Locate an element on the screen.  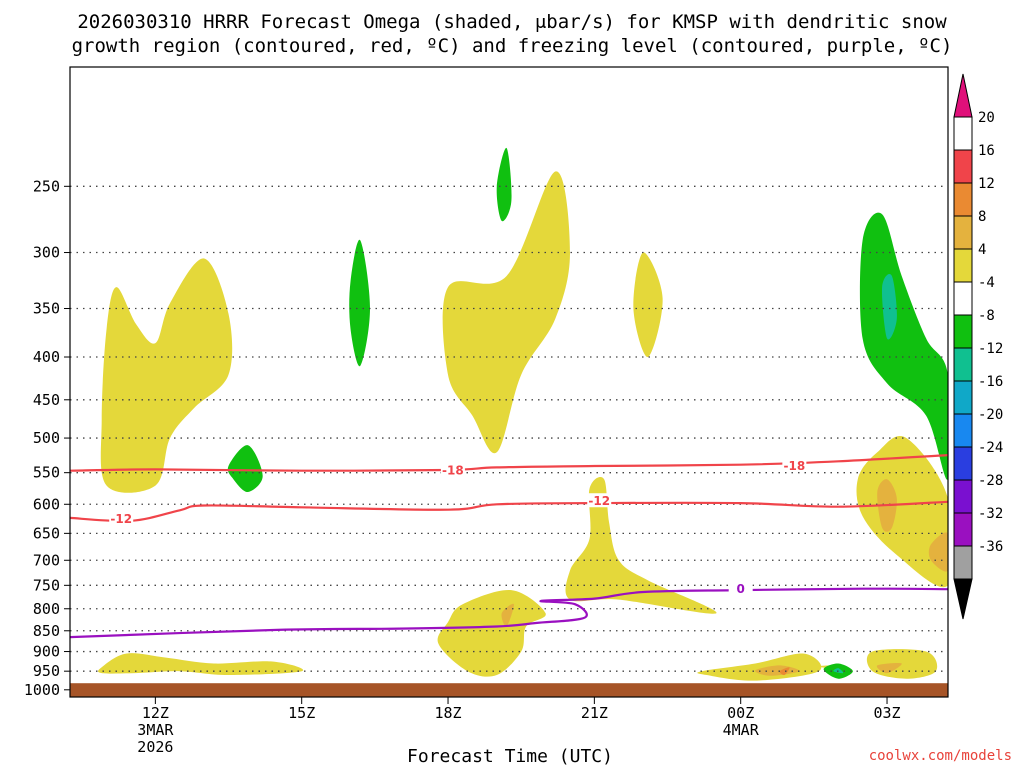
omega-colorbar: 20 16 12 8 4 -4 -8 -12 -16 -20 -24 -28 -32 -36 is located at coordinates (978, 346).